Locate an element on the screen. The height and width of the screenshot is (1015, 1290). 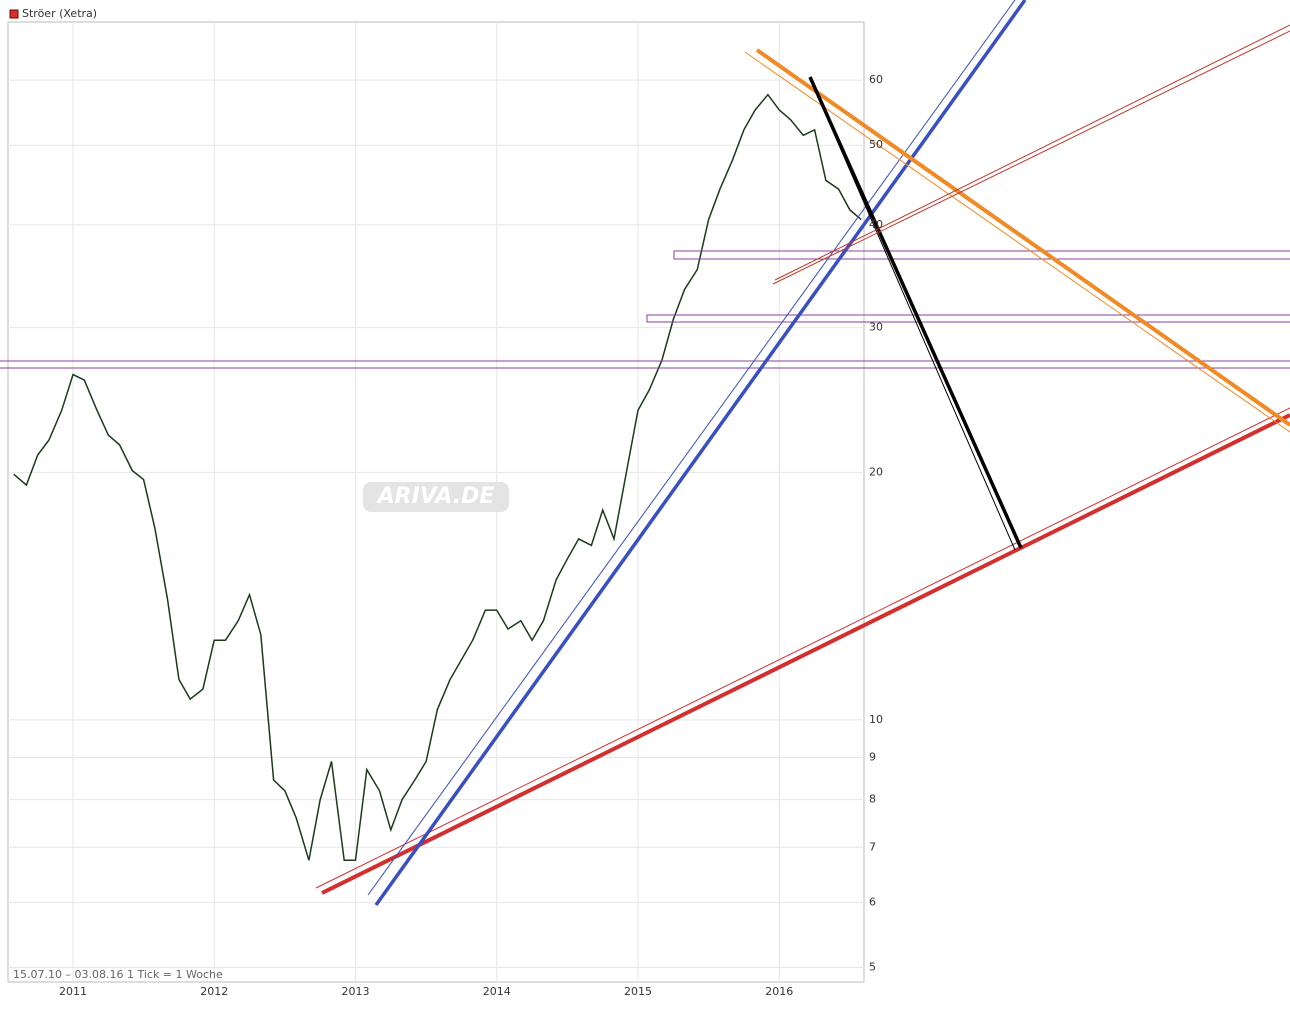
watermark: ARIVA.DE is located at coordinates (436, 497).